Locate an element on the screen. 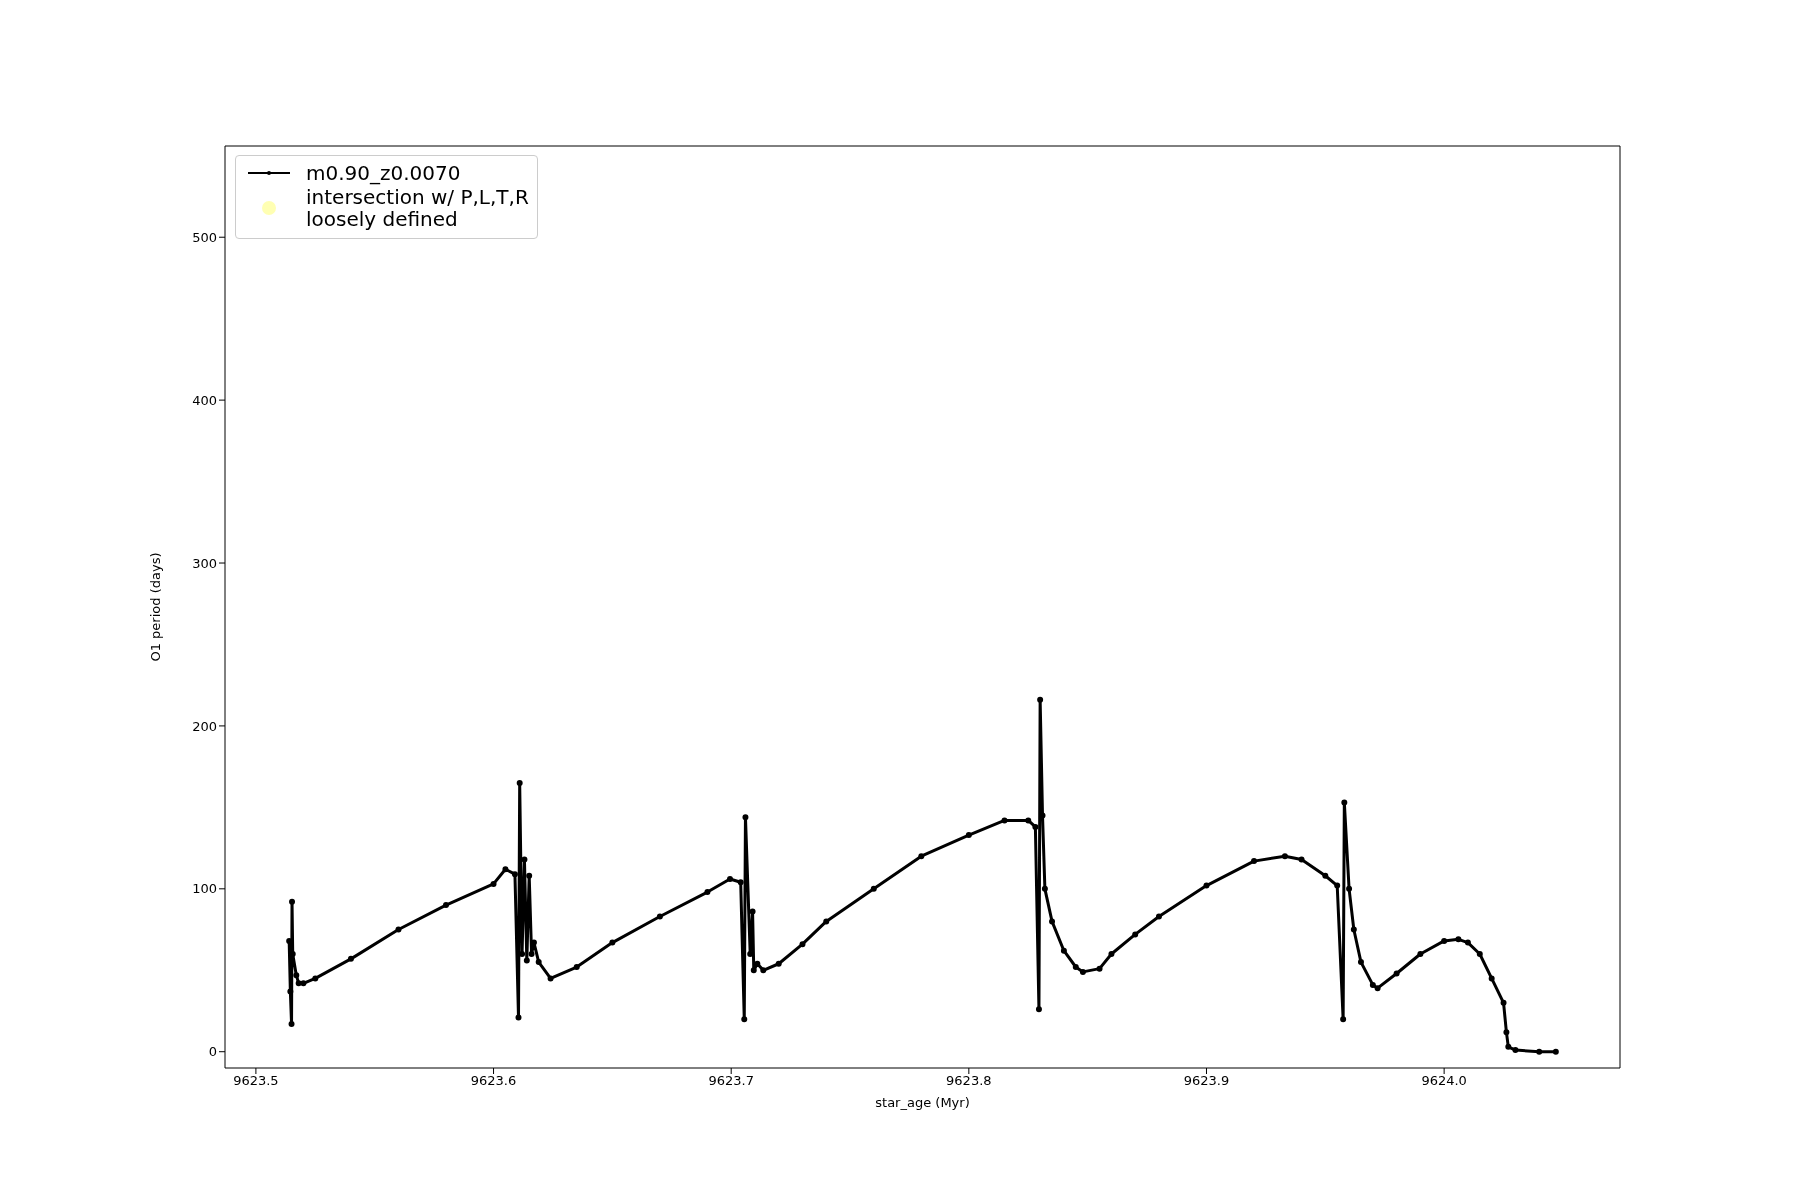 The width and height of the screenshot is (1800, 1200). x-tick-label: 9623.8 is located at coordinates (969, 1081).